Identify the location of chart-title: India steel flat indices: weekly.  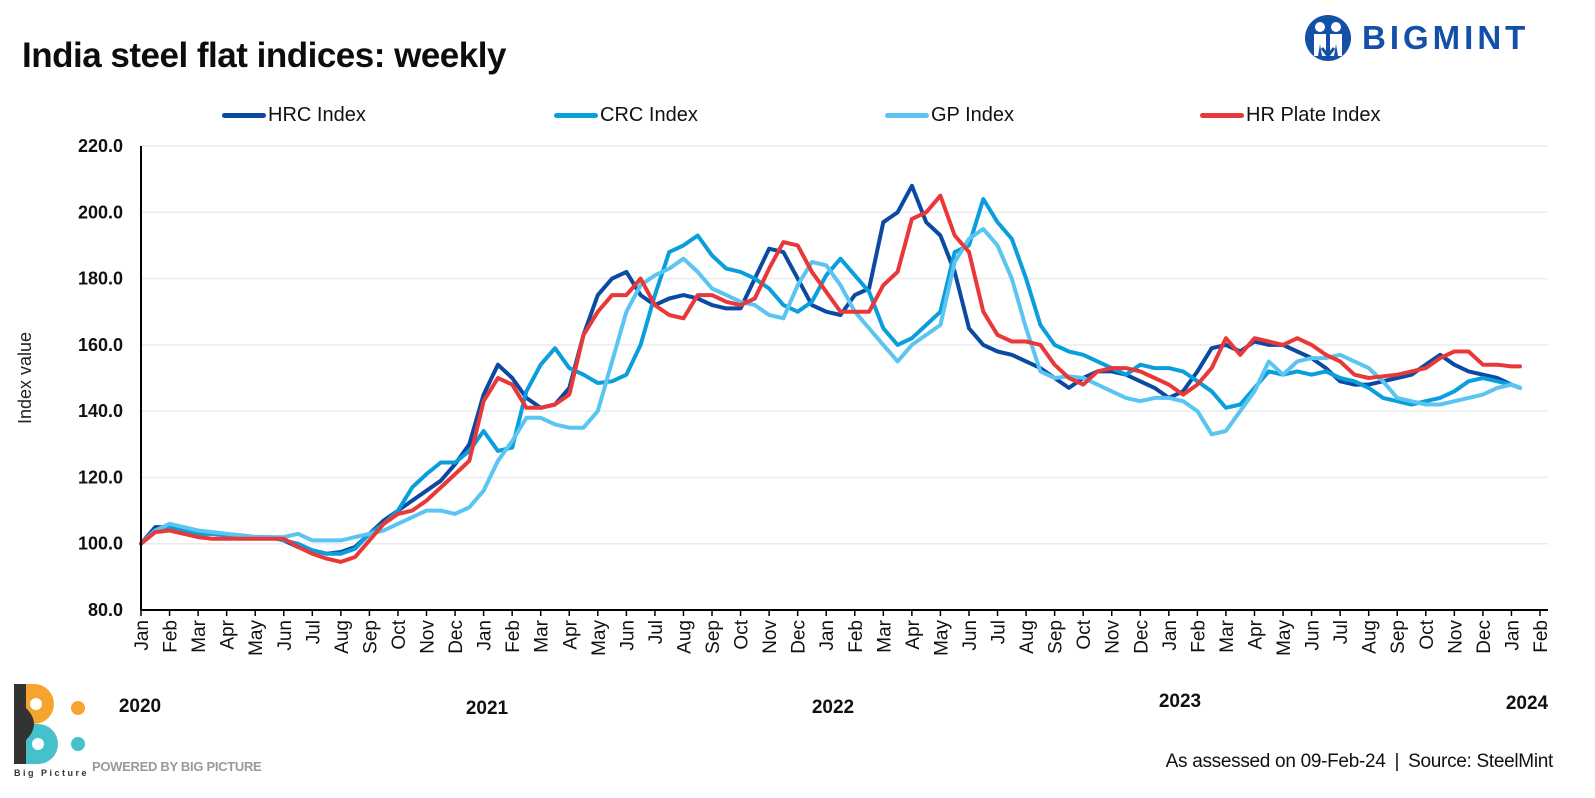
(264, 55).